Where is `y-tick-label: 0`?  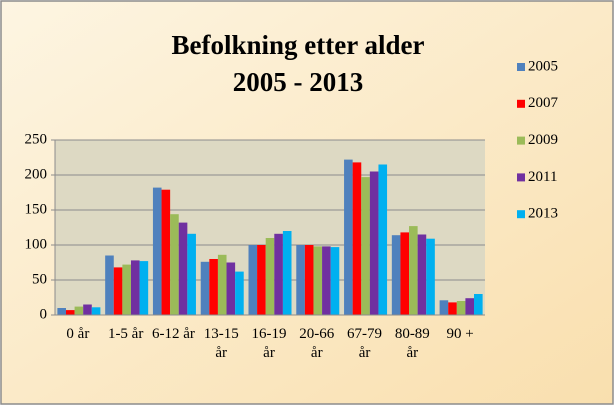
y-tick-label: 0 is located at coordinates (44, 314).